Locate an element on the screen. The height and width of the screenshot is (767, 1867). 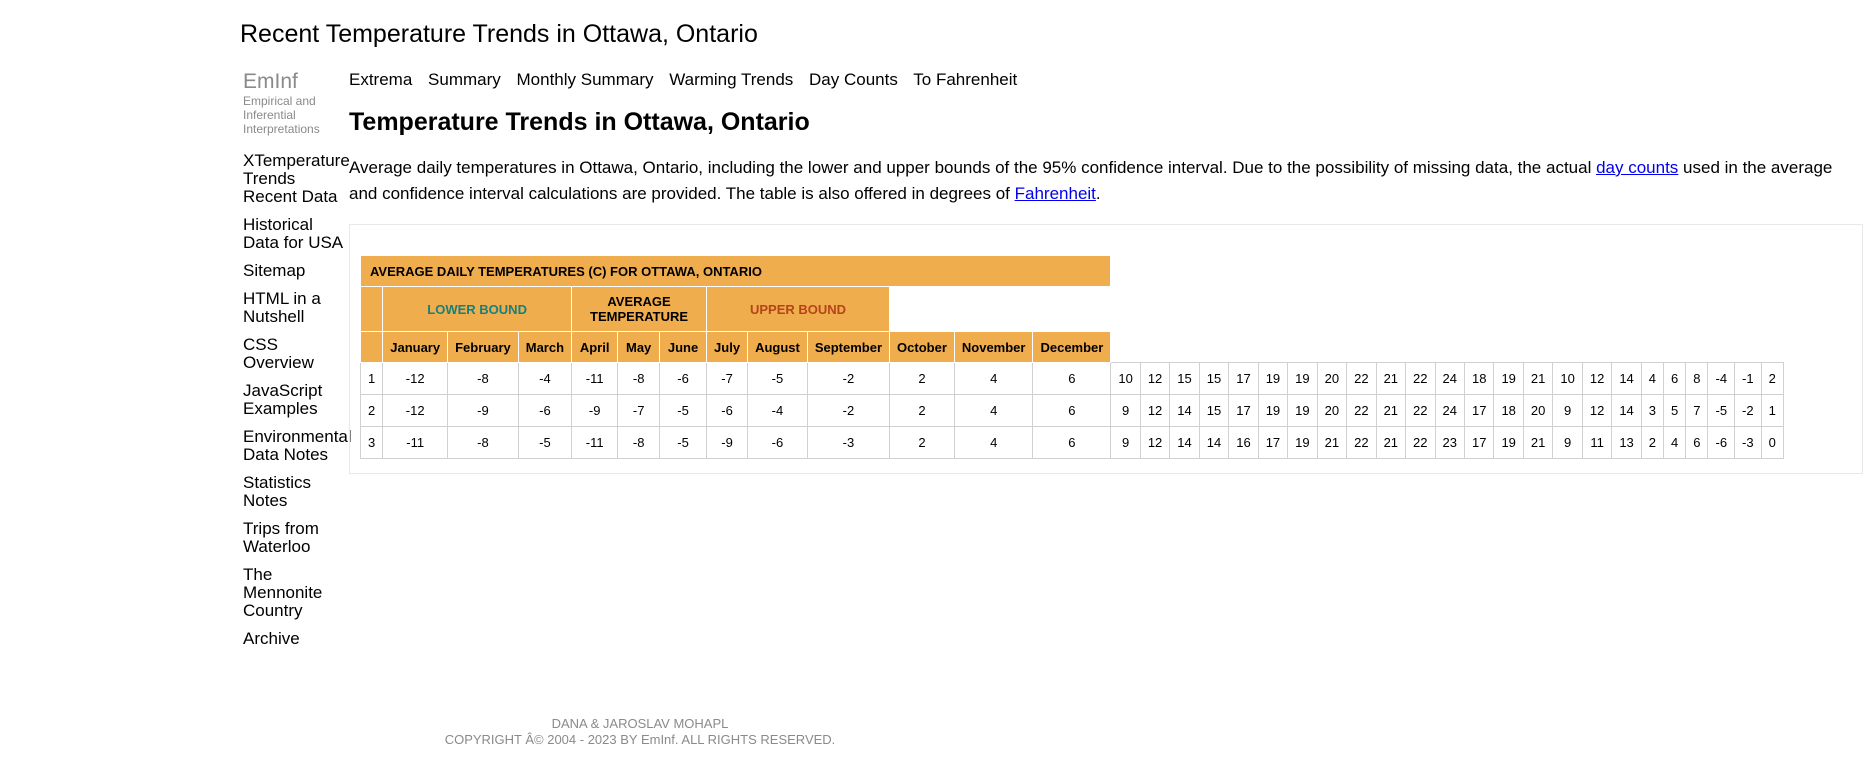
month-header: June is located at coordinates (683, 347).